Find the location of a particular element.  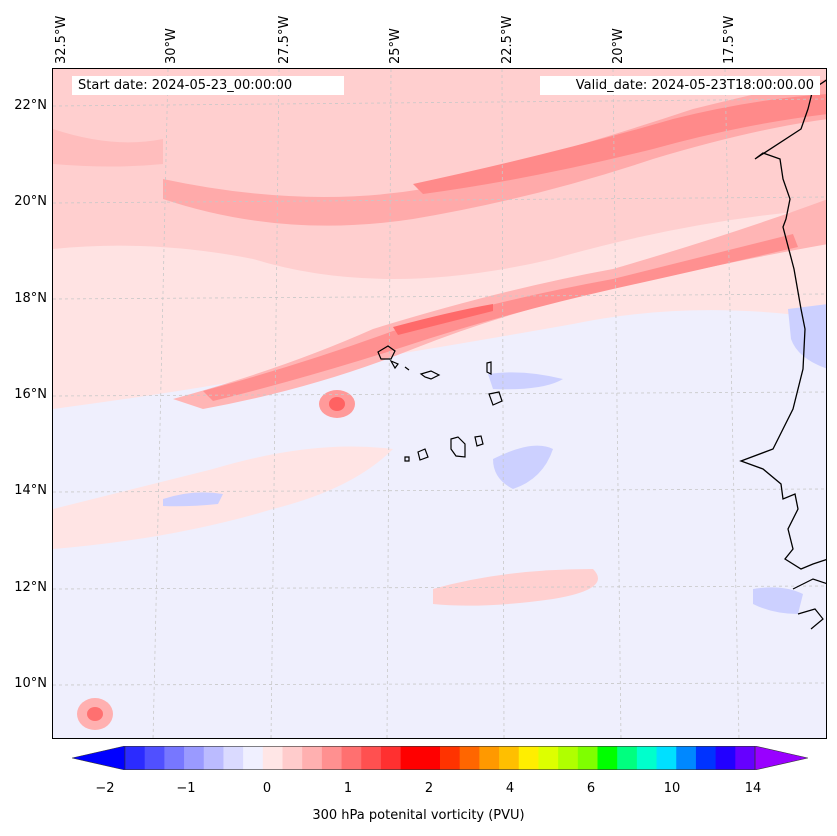

pv-ridge-core is located at coordinates (443, 319).